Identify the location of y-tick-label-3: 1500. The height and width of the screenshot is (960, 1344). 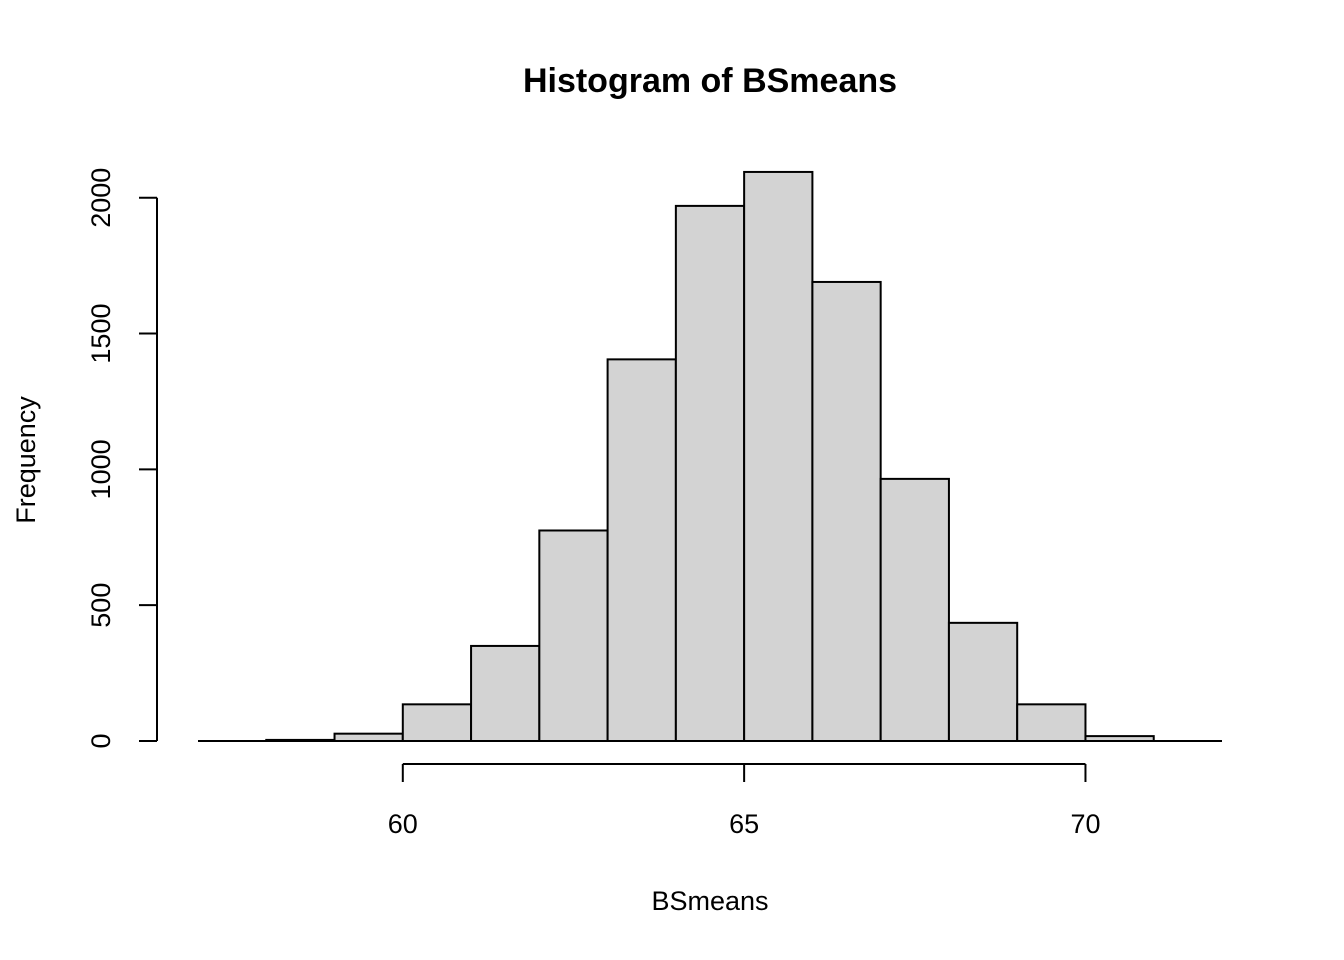
(101, 334).